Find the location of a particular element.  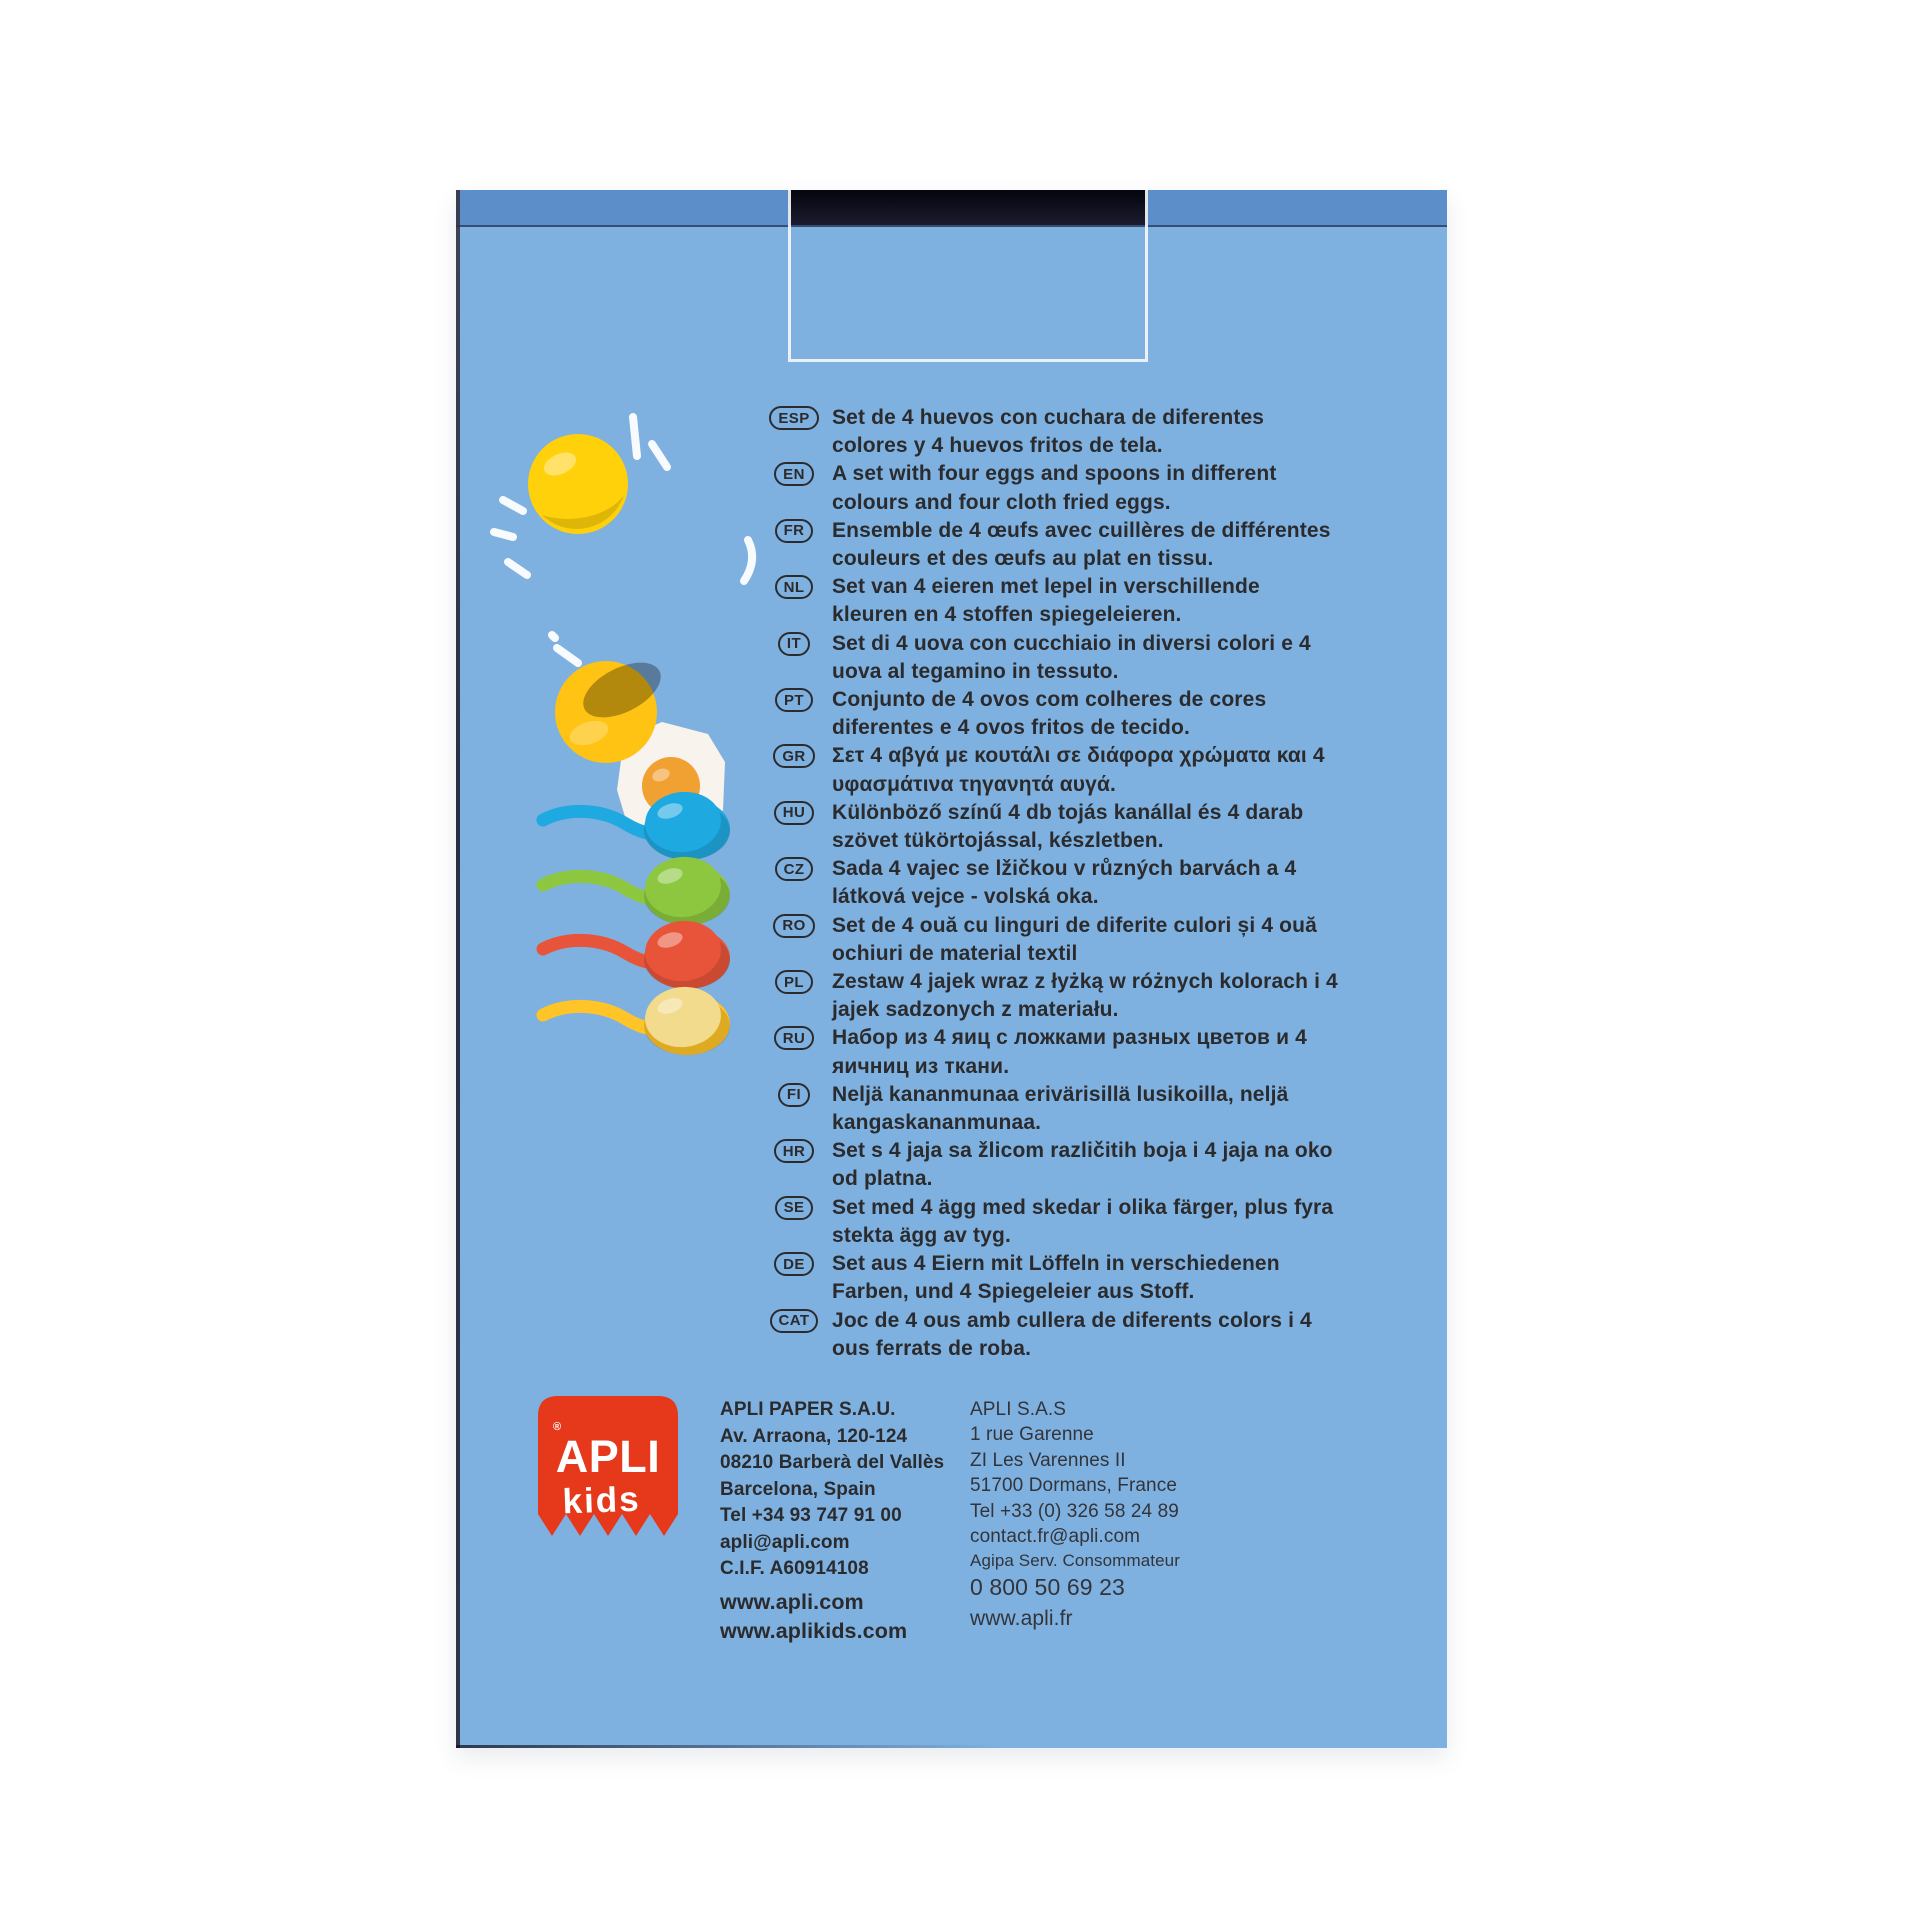

apli-kids-logo-badge: ® APLI kids is located at coordinates (608, 1466).